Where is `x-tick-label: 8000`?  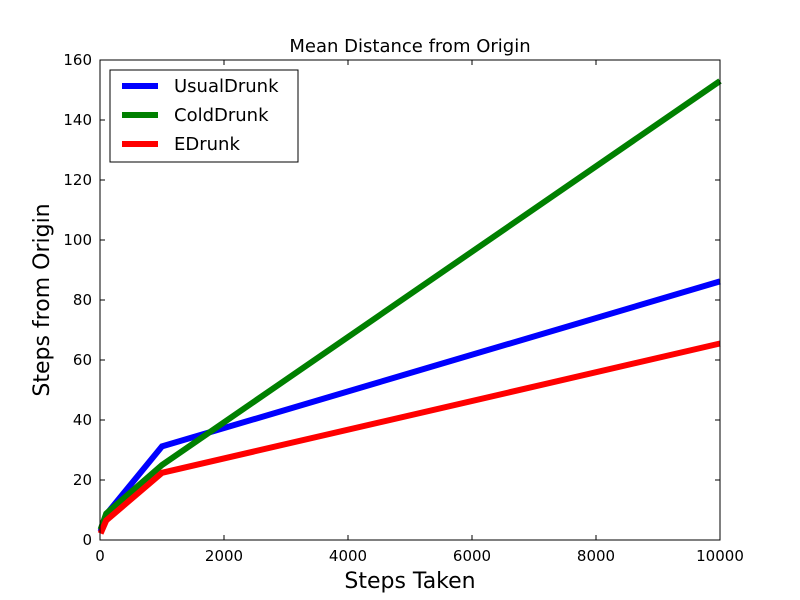 x-tick-label: 8000 is located at coordinates (596, 556).